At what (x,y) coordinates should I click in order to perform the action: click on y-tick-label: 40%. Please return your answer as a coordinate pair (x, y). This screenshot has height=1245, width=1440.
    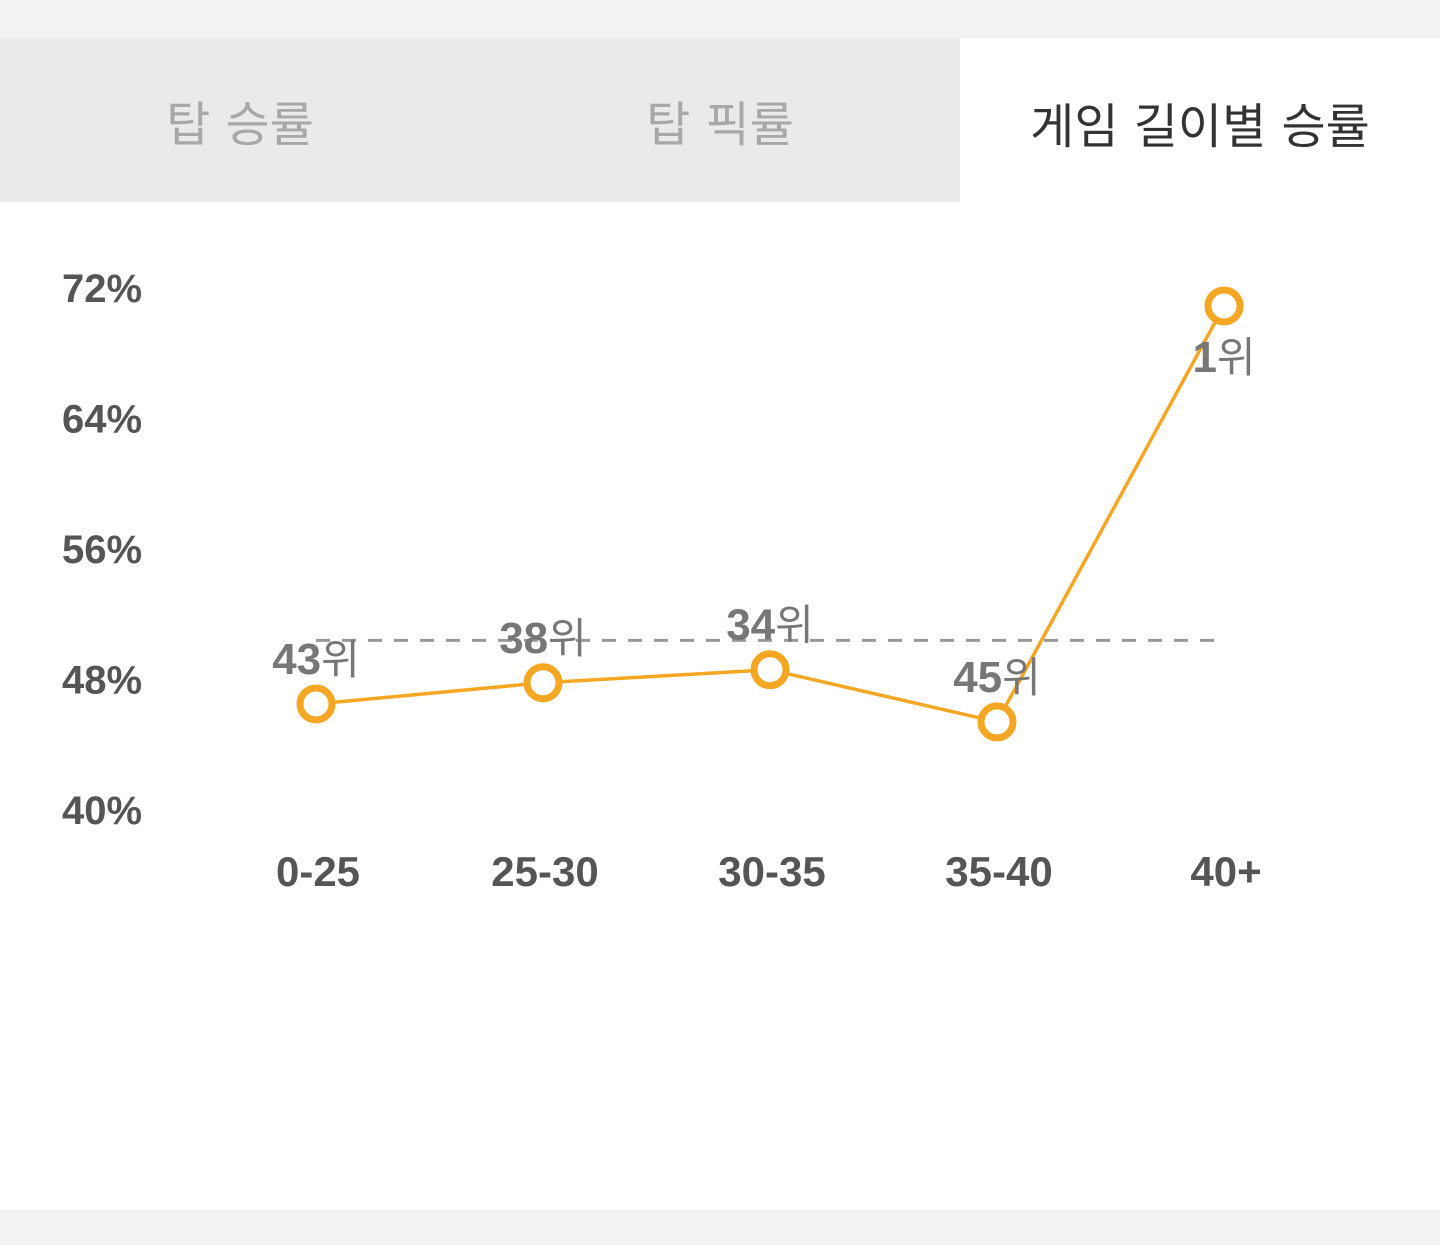
    Looking at the image, I should click on (102, 811).